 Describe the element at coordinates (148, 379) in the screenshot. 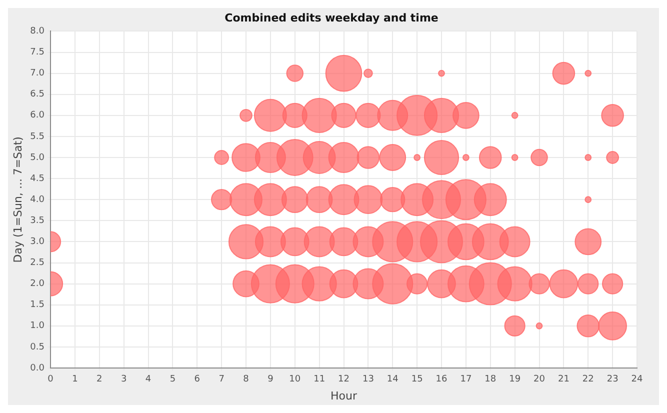

I see `x-tick-label: 4` at that location.